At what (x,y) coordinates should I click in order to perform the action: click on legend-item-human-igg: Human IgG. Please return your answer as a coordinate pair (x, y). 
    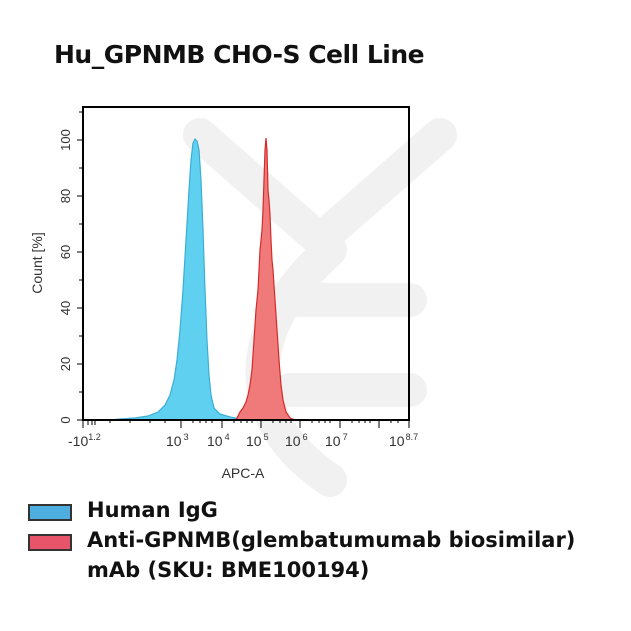
    Looking at the image, I should click on (300, 510).